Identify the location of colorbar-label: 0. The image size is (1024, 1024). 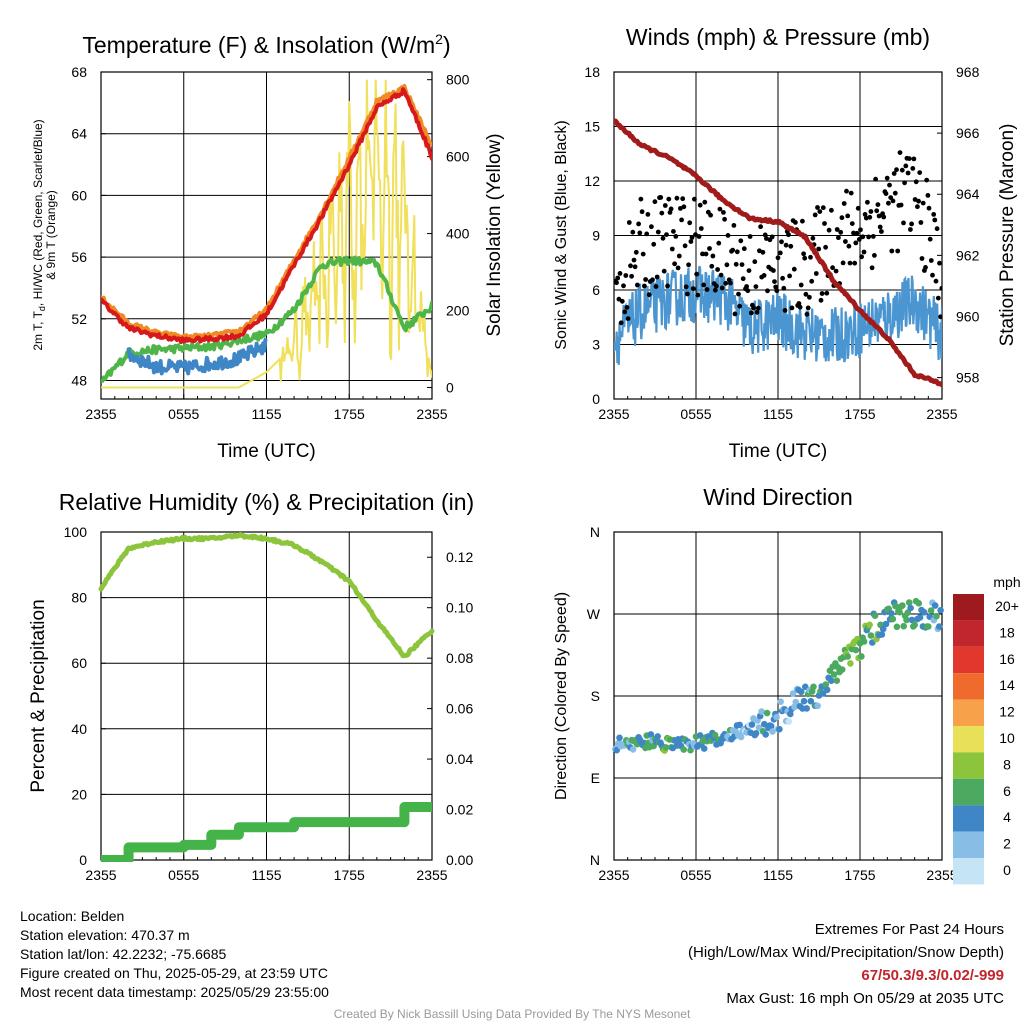
(1007, 870).